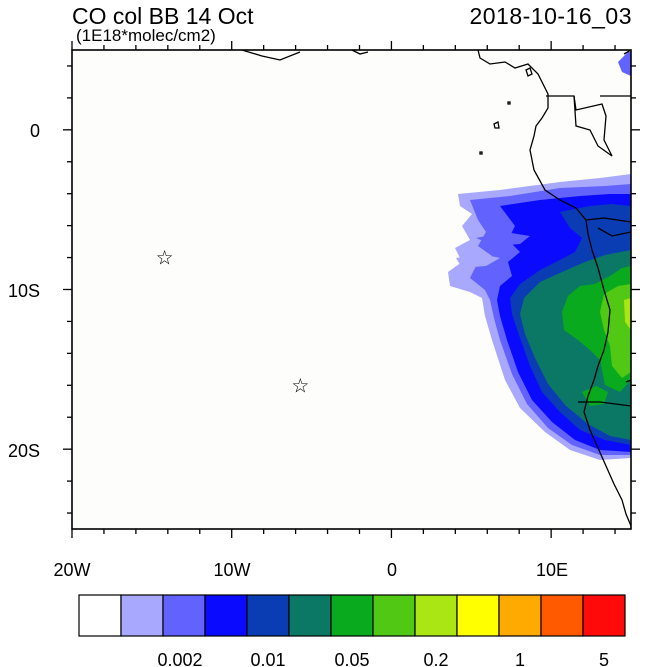 The height and width of the screenshot is (667, 650). I want to click on plume-band-lightgreen, so click(615, 331).